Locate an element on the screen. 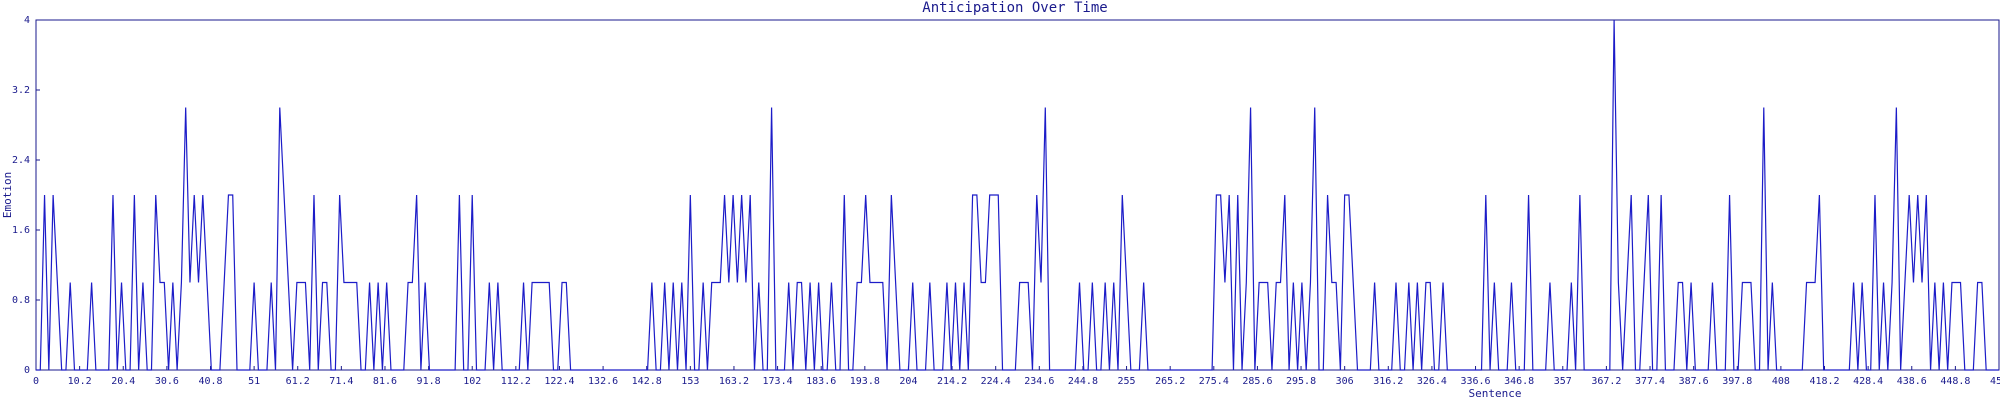 The image size is (2000, 400). x-tick-label: 397.8 is located at coordinates (1737, 381).